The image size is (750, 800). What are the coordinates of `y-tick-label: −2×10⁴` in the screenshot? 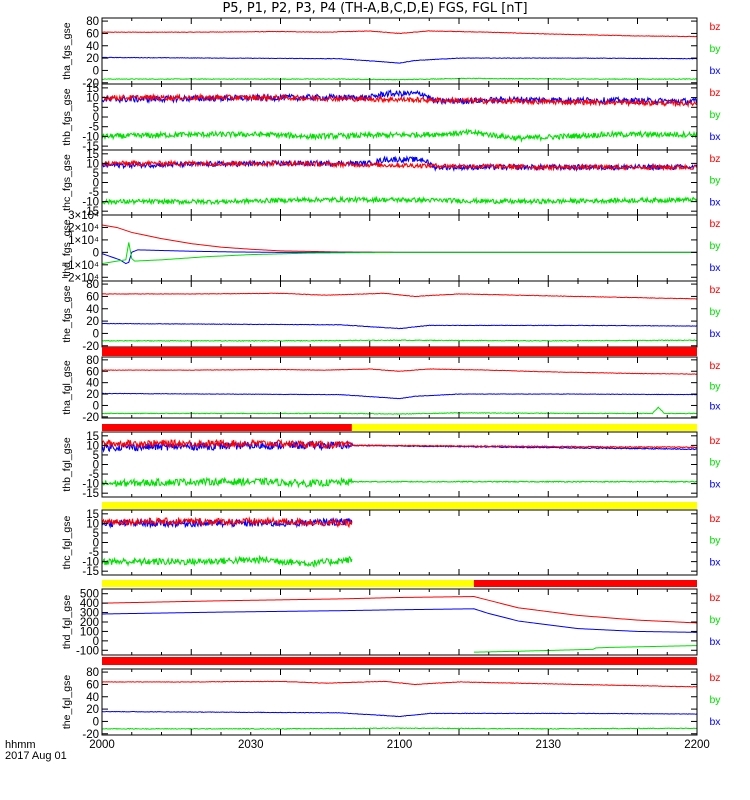 It's located at (80, 278).